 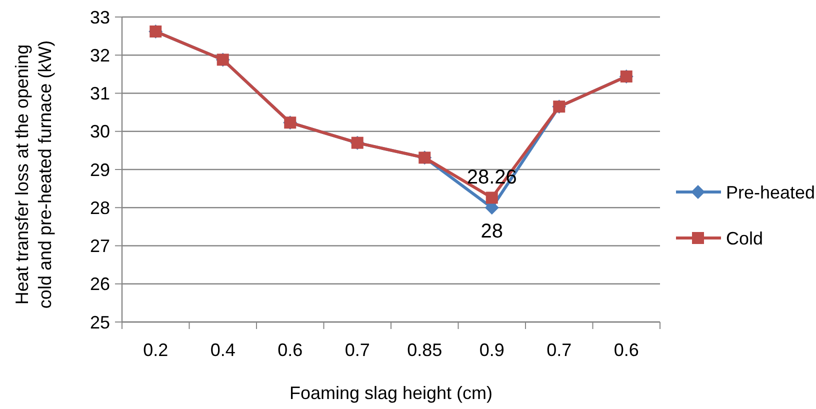 I want to click on y-tick-label: 26, so click(x=100, y=284).